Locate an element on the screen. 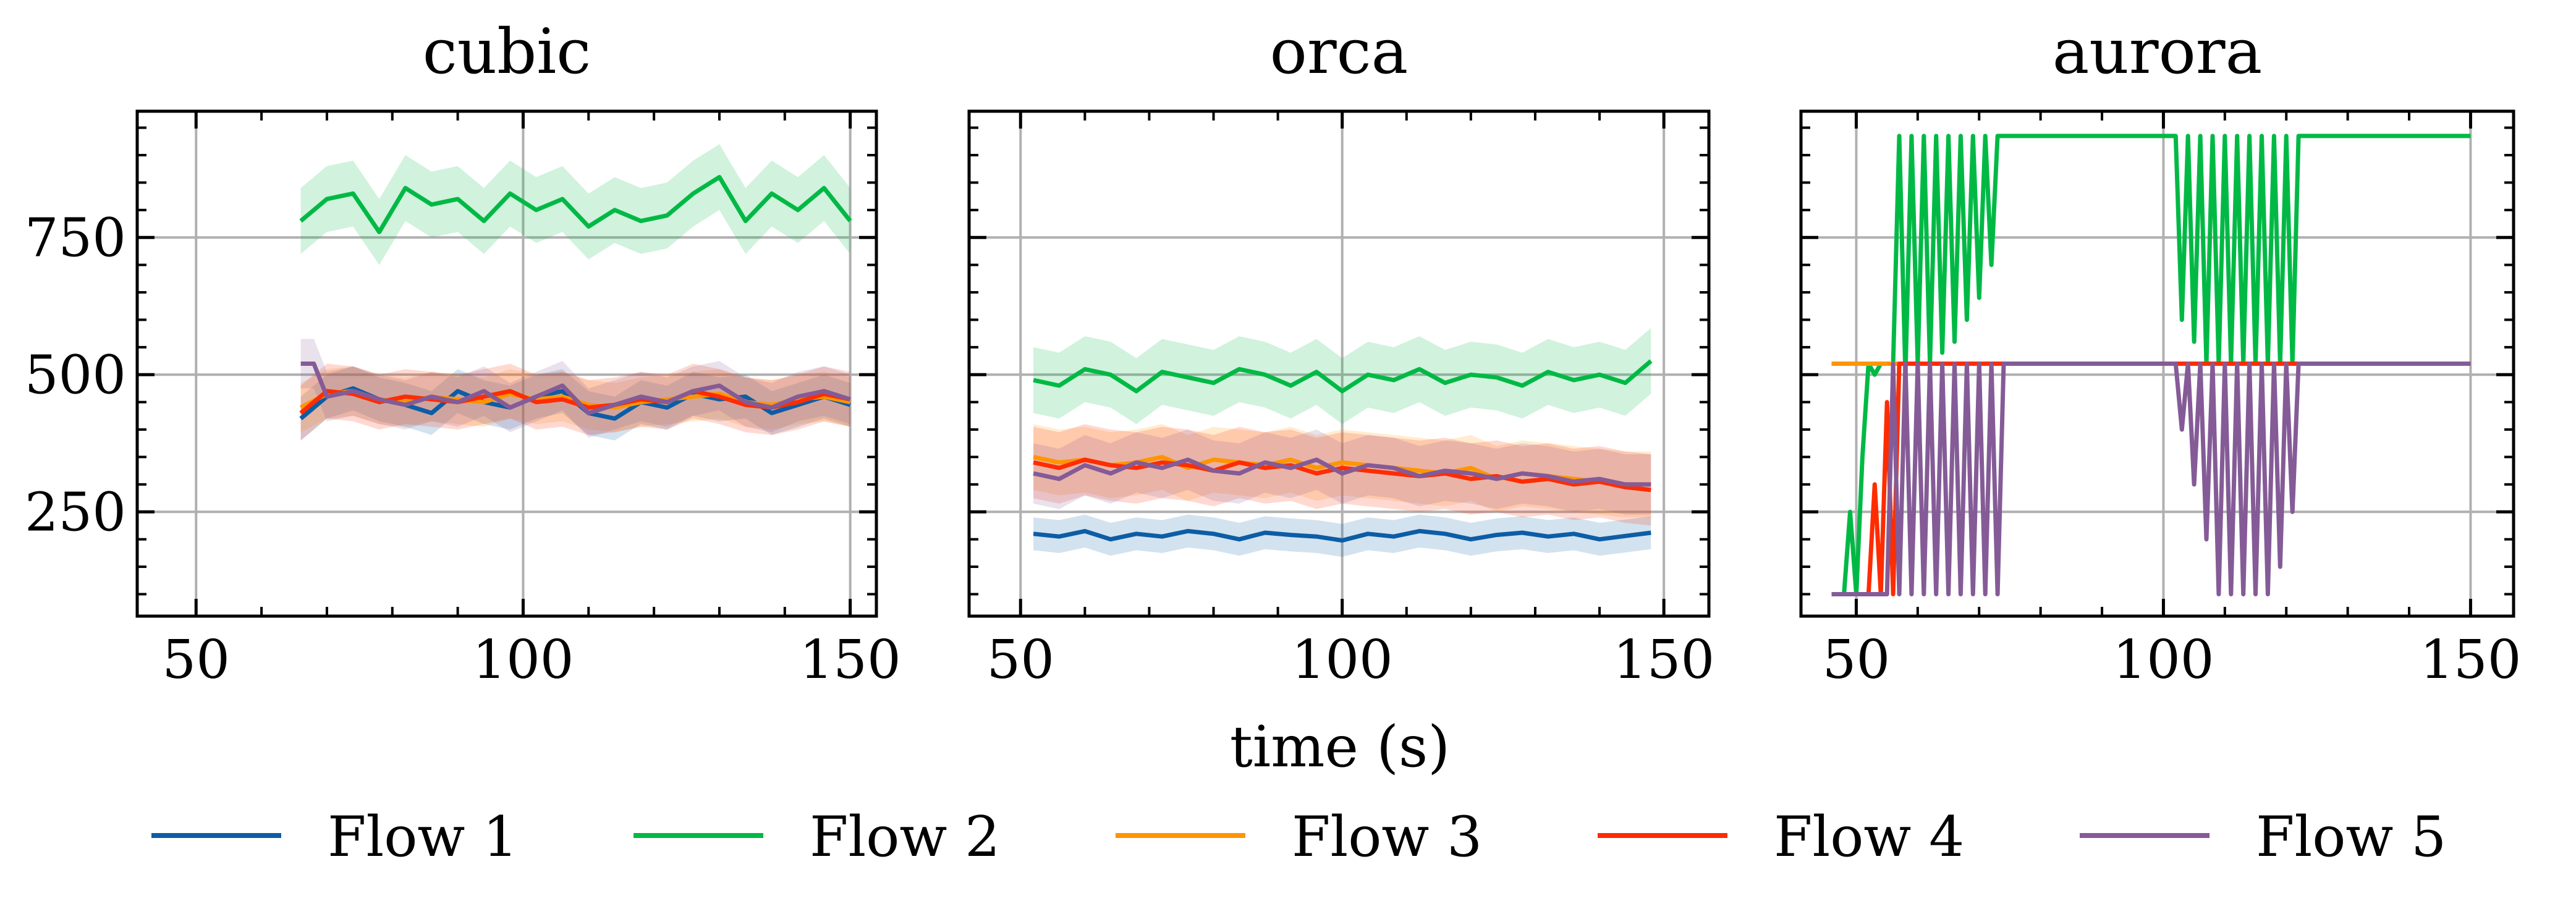 Image resolution: width=2576 pixels, height=914 pixels. legend-item-flow-5: Flow 5 is located at coordinates (2263, 837).